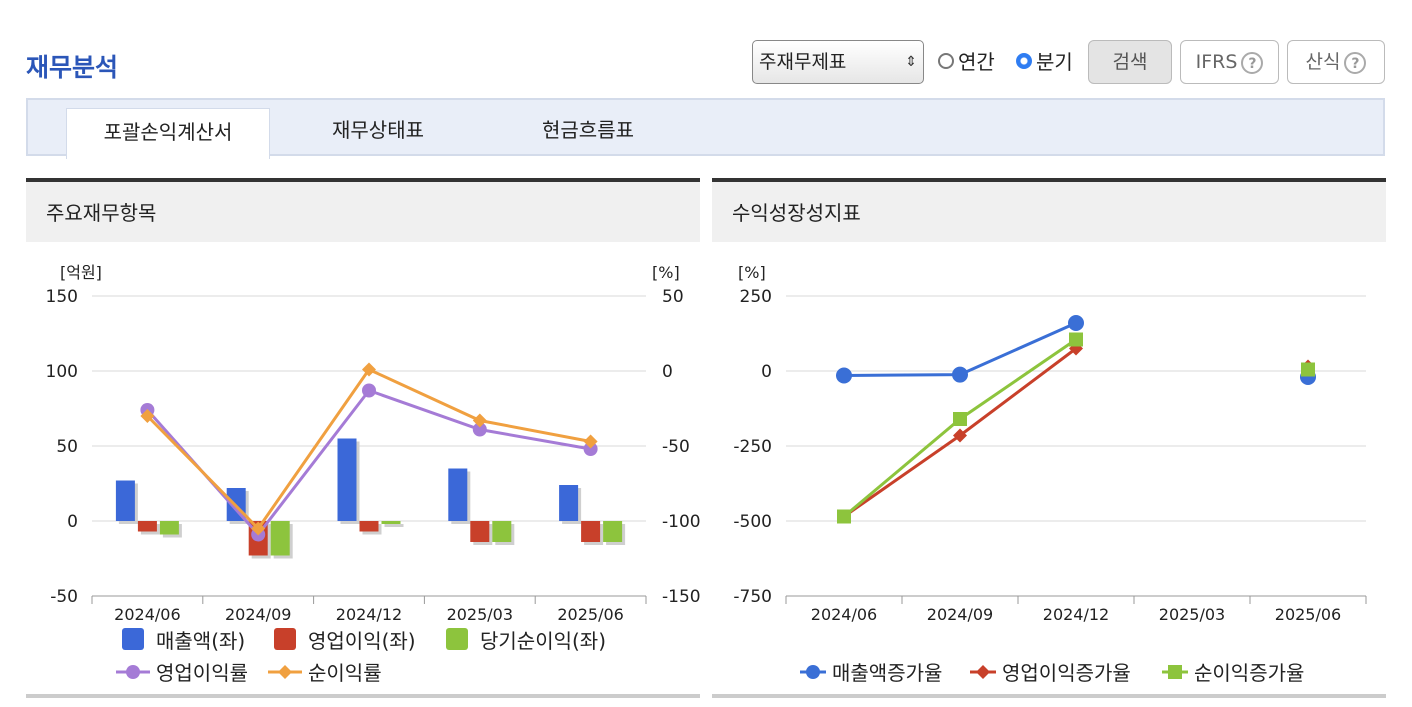 This screenshot has width=1412, height=707. What do you see at coordinates (1049, 696) in the screenshot?
I see `panel-divider` at bounding box center [1049, 696].